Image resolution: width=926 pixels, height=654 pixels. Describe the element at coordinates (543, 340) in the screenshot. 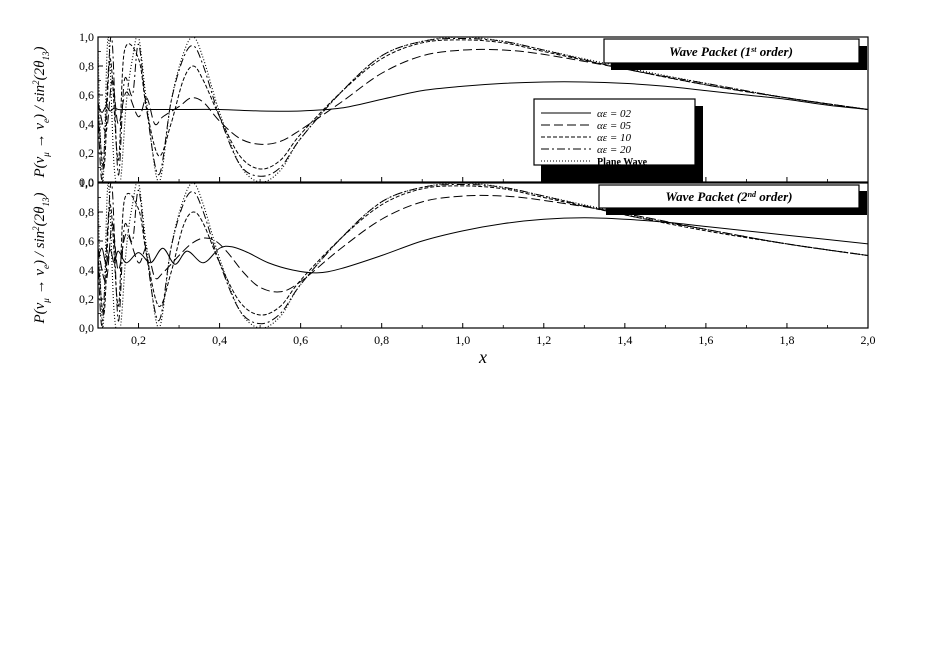

I see `x-tick-label: 1,2` at that location.